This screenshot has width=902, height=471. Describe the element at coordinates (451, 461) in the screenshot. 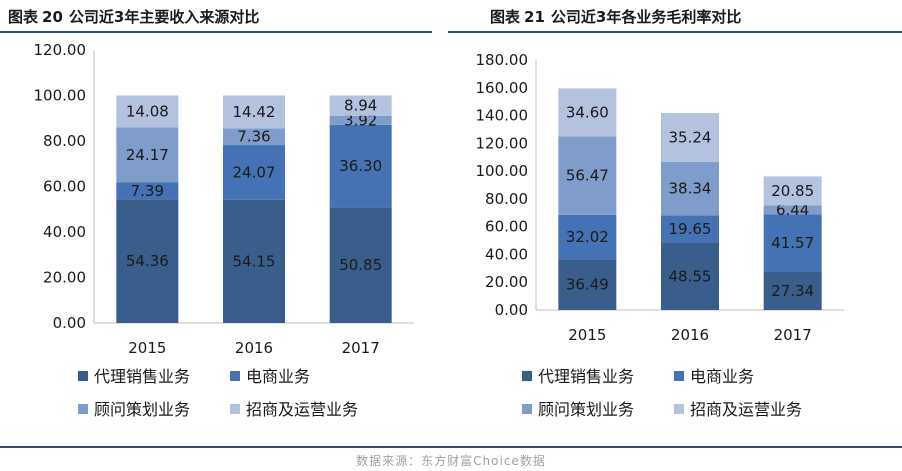

I see `source-note: 数据来源：东方财富Choice数据` at that location.